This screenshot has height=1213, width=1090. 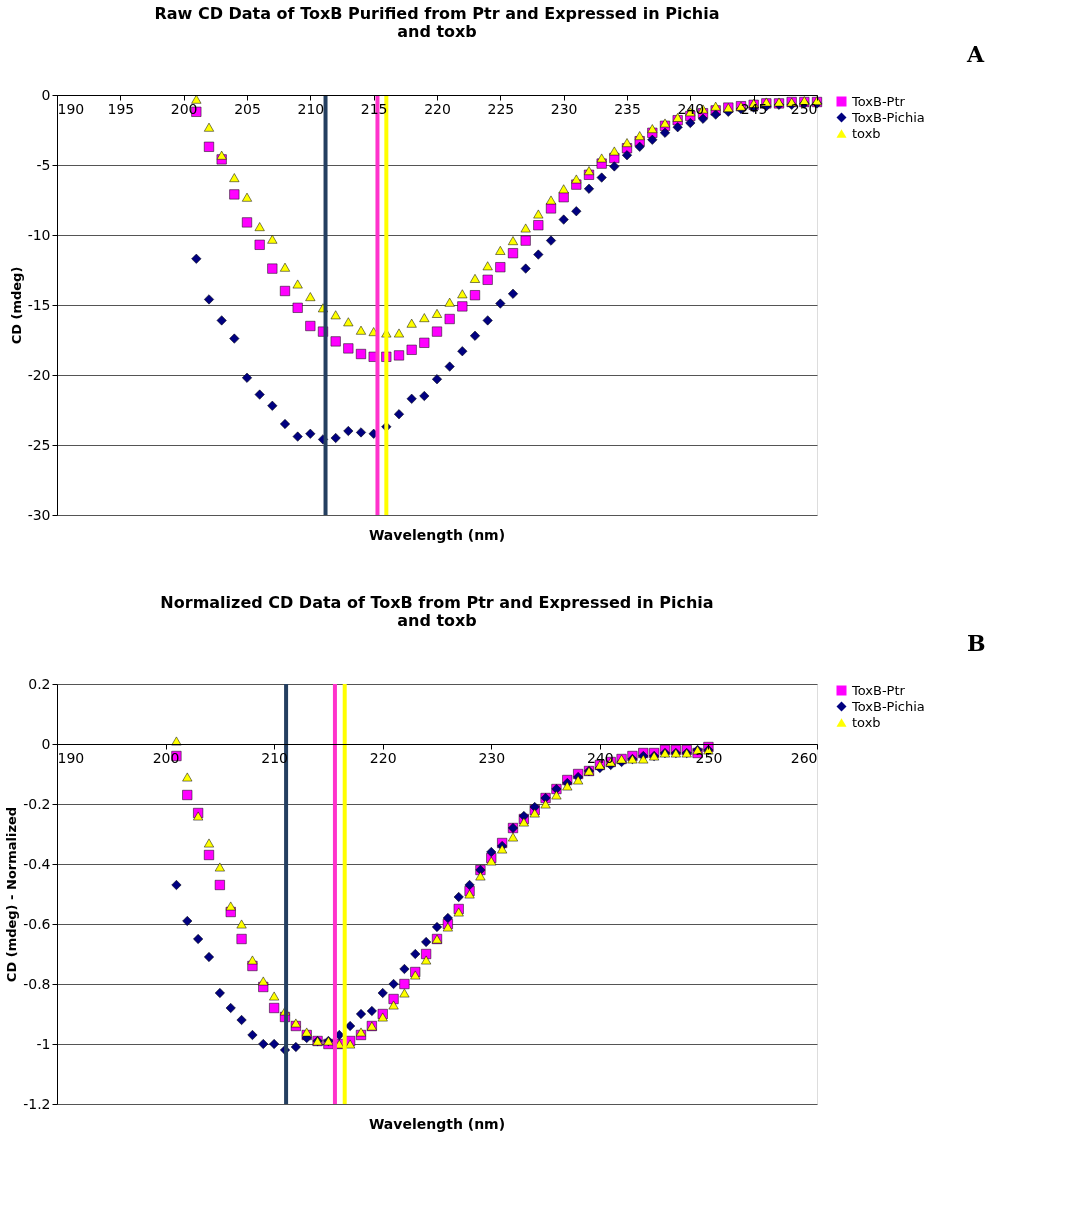 I want to click on x-tick-label: 195, so click(x=121, y=108).